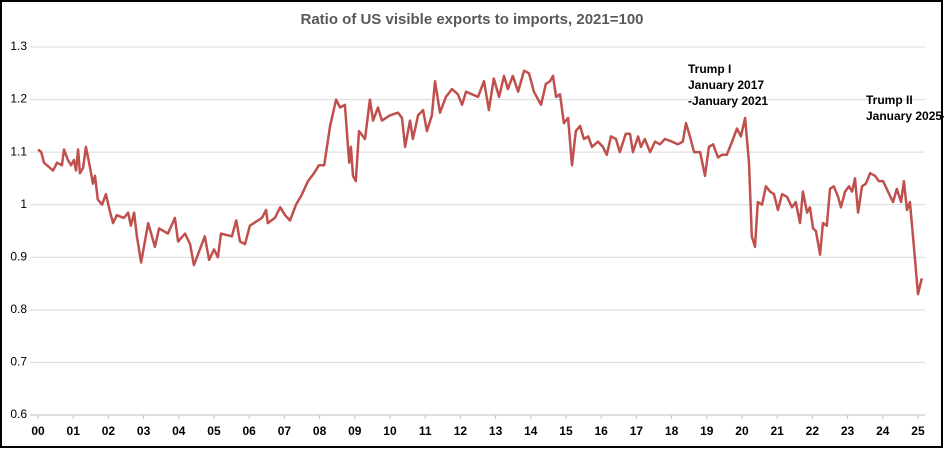 The height and width of the screenshot is (449, 944). Describe the element at coordinates (18, 362) in the screenshot. I see `y-tick-label: 0.7` at that location.